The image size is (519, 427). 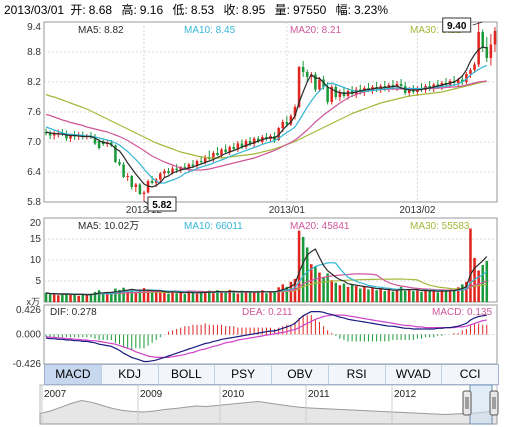 What do you see at coordinates (357, 374) in the screenshot?
I see `tab-rsi: RSI` at bounding box center [357, 374].